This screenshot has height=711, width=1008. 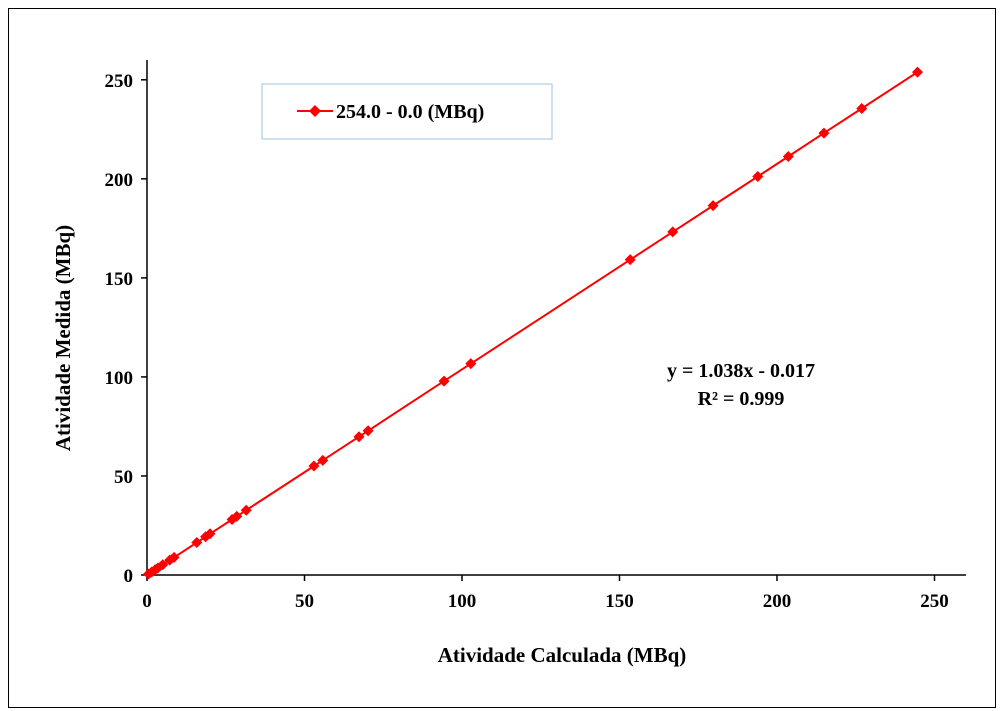 I want to click on equation-annotation: y = 1.038x - 0.017, so click(x=741, y=371).